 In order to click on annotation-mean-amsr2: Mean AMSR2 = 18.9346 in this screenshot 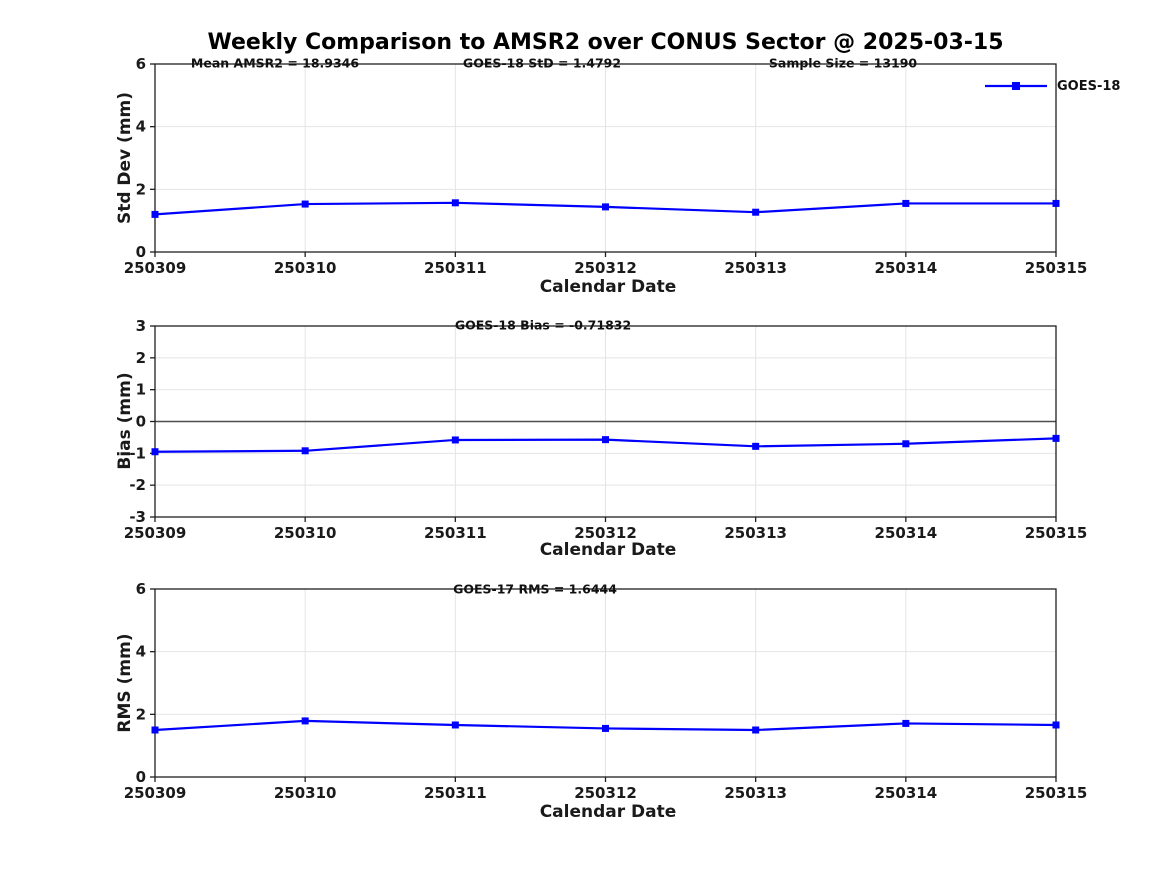, I will do `click(275, 63)`.